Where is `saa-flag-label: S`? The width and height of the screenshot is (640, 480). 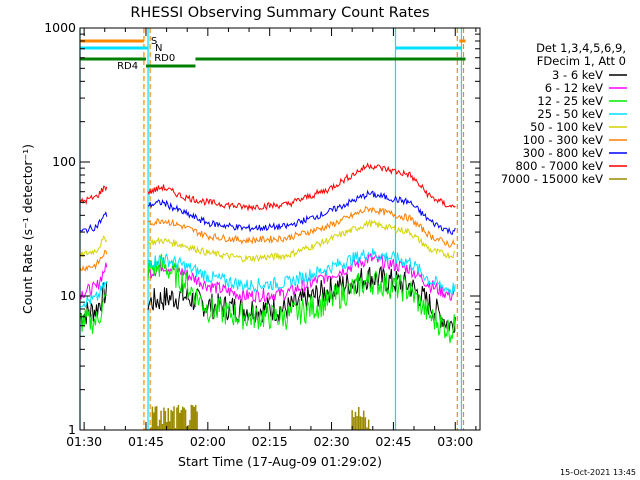
saa-flag-label: S is located at coordinates (154, 41).